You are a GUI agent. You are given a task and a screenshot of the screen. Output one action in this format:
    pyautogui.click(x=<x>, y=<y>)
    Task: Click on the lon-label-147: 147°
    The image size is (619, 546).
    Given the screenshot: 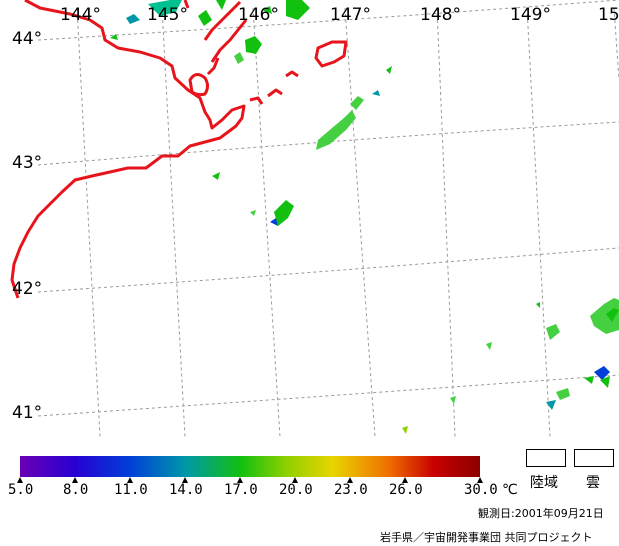 What is the action you would take?
    pyautogui.click(x=350, y=15)
    